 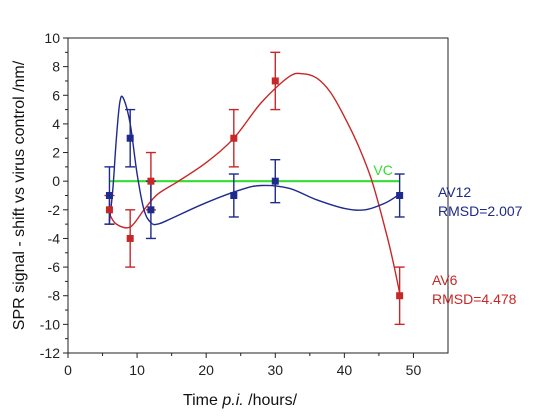 What do you see at coordinates (272, 400) in the screenshot?
I see `x-axis-label-post: /hours/` at bounding box center [272, 400].